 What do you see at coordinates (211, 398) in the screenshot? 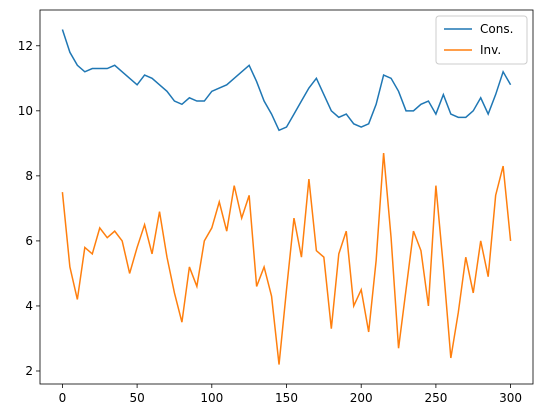
I see `x-tick-label: 100` at bounding box center [211, 398].